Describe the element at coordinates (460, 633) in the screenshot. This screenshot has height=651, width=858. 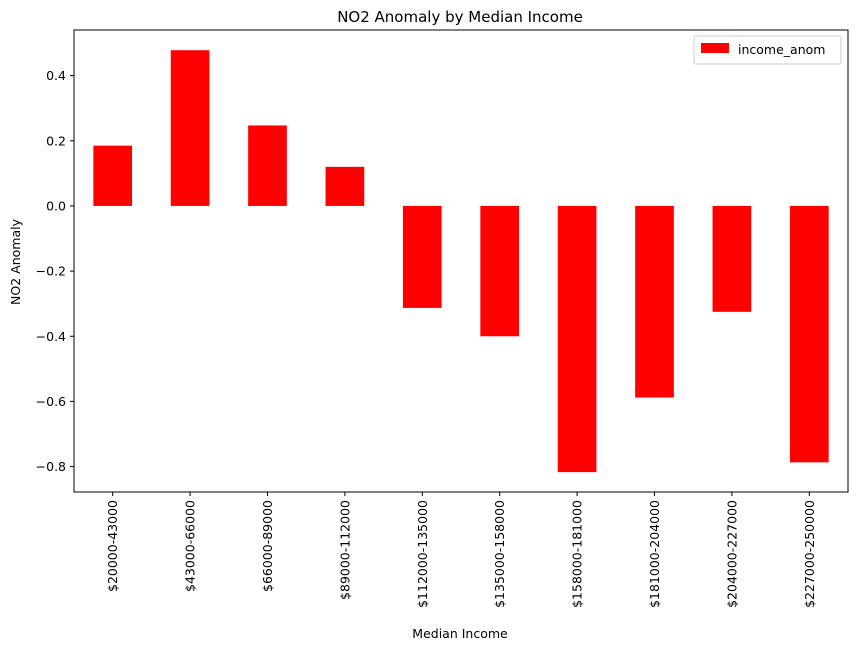
I see `x-axis-label: Median Income` at that location.